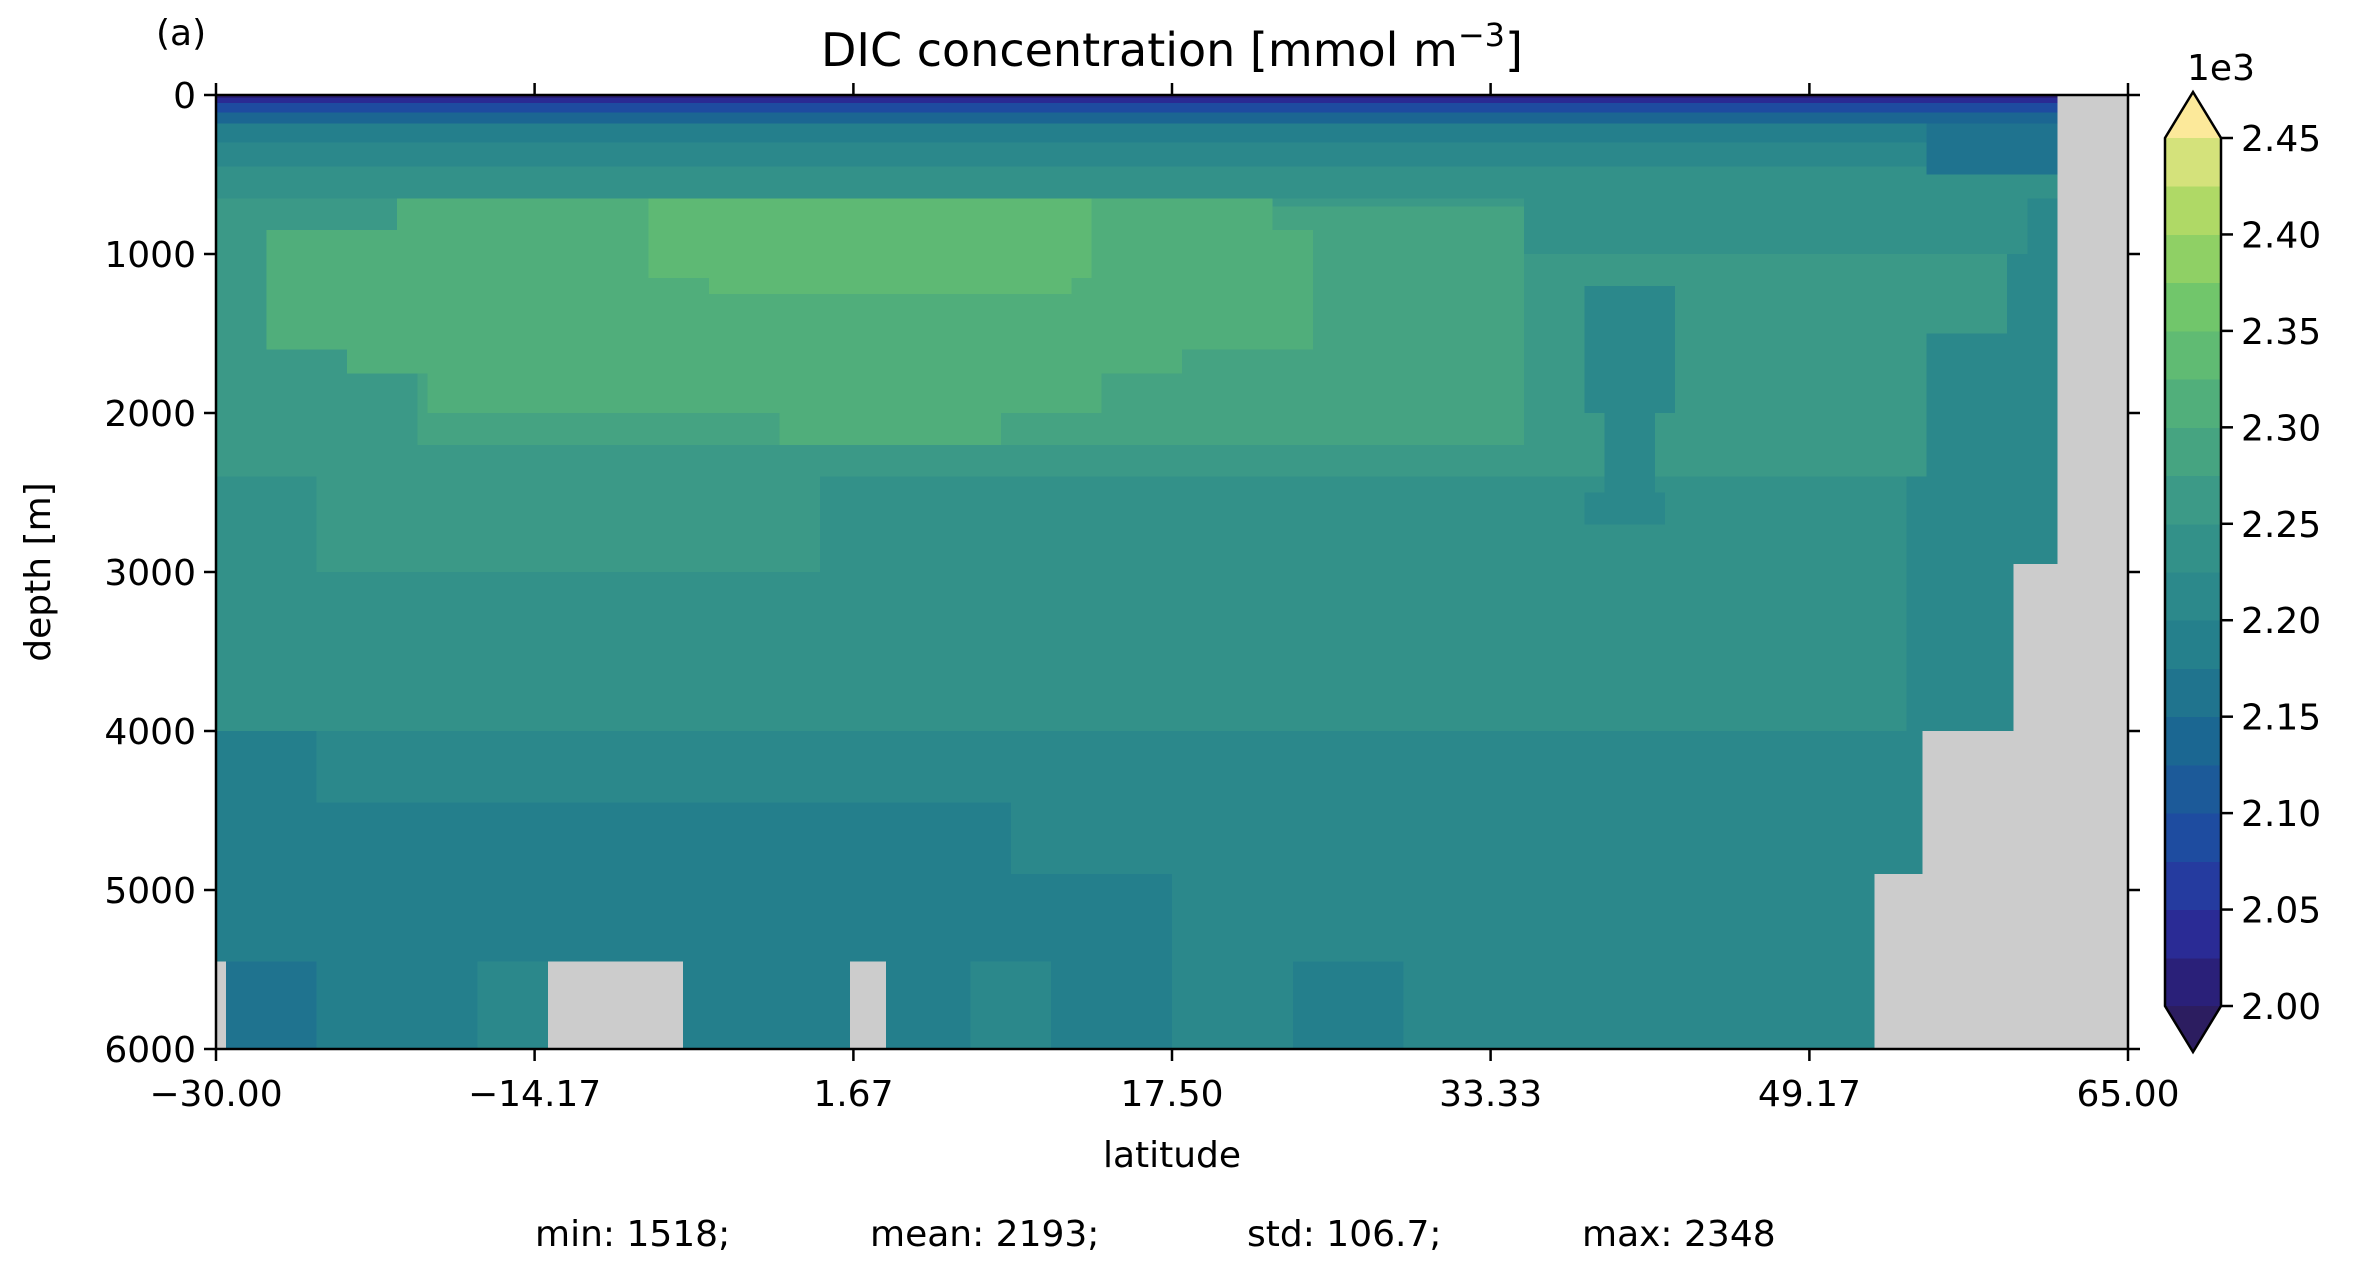 The height and width of the screenshot is (1263, 2362). Describe the element at coordinates (1172, 1155) in the screenshot. I see `x-axis-label: latitude` at that location.